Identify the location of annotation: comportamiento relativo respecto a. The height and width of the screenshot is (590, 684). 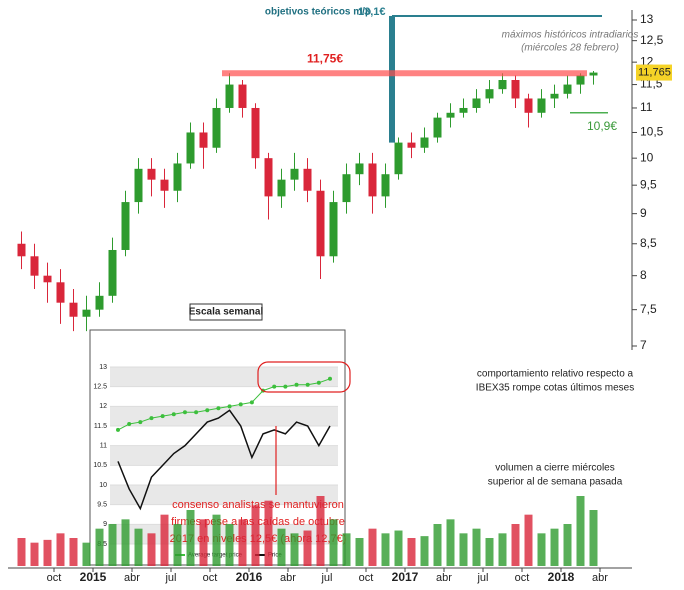
(555, 374).